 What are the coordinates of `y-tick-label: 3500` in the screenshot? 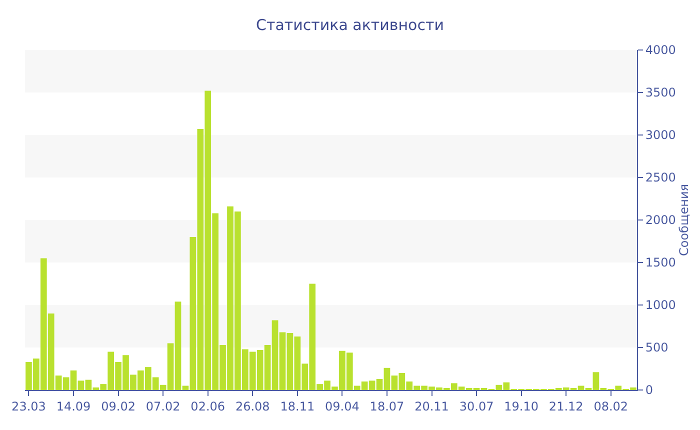 It's located at (660, 93).